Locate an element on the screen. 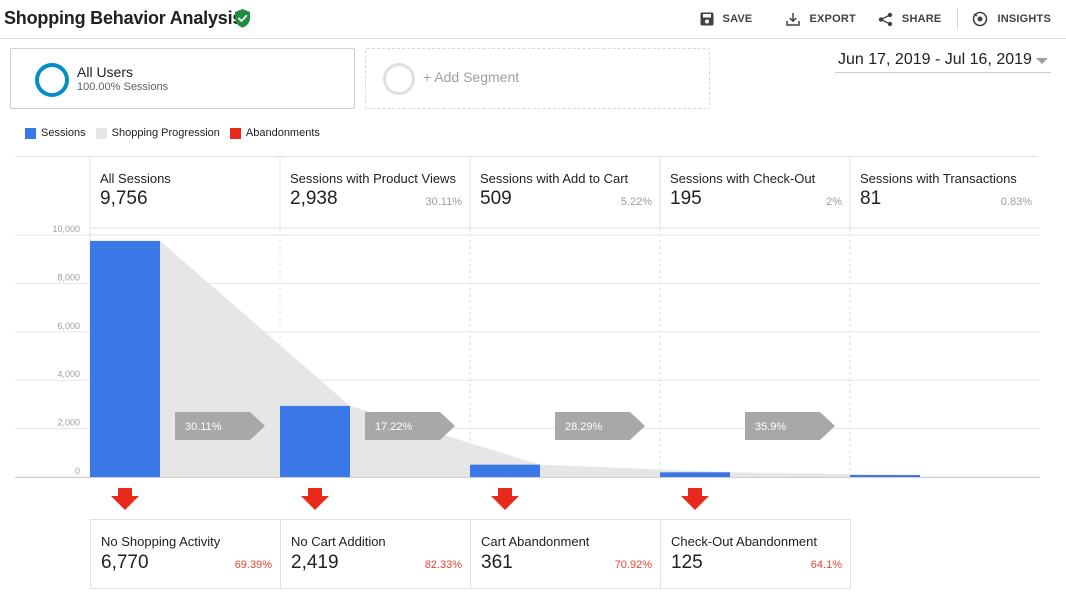 The height and width of the screenshot is (592, 1066). y-tick-label: 2,000 is located at coordinates (68, 423).